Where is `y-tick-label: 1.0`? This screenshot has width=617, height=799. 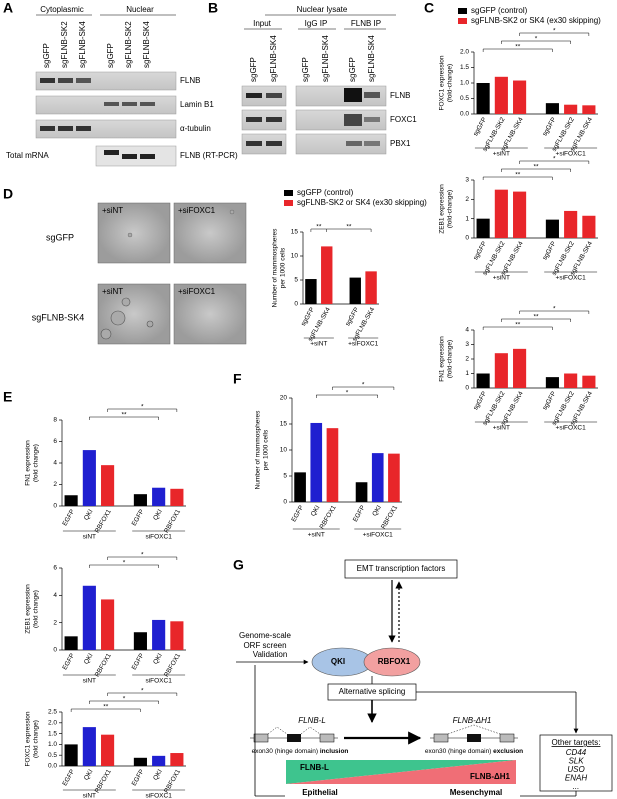 y-tick-label: 1.0 is located at coordinates (52, 744).